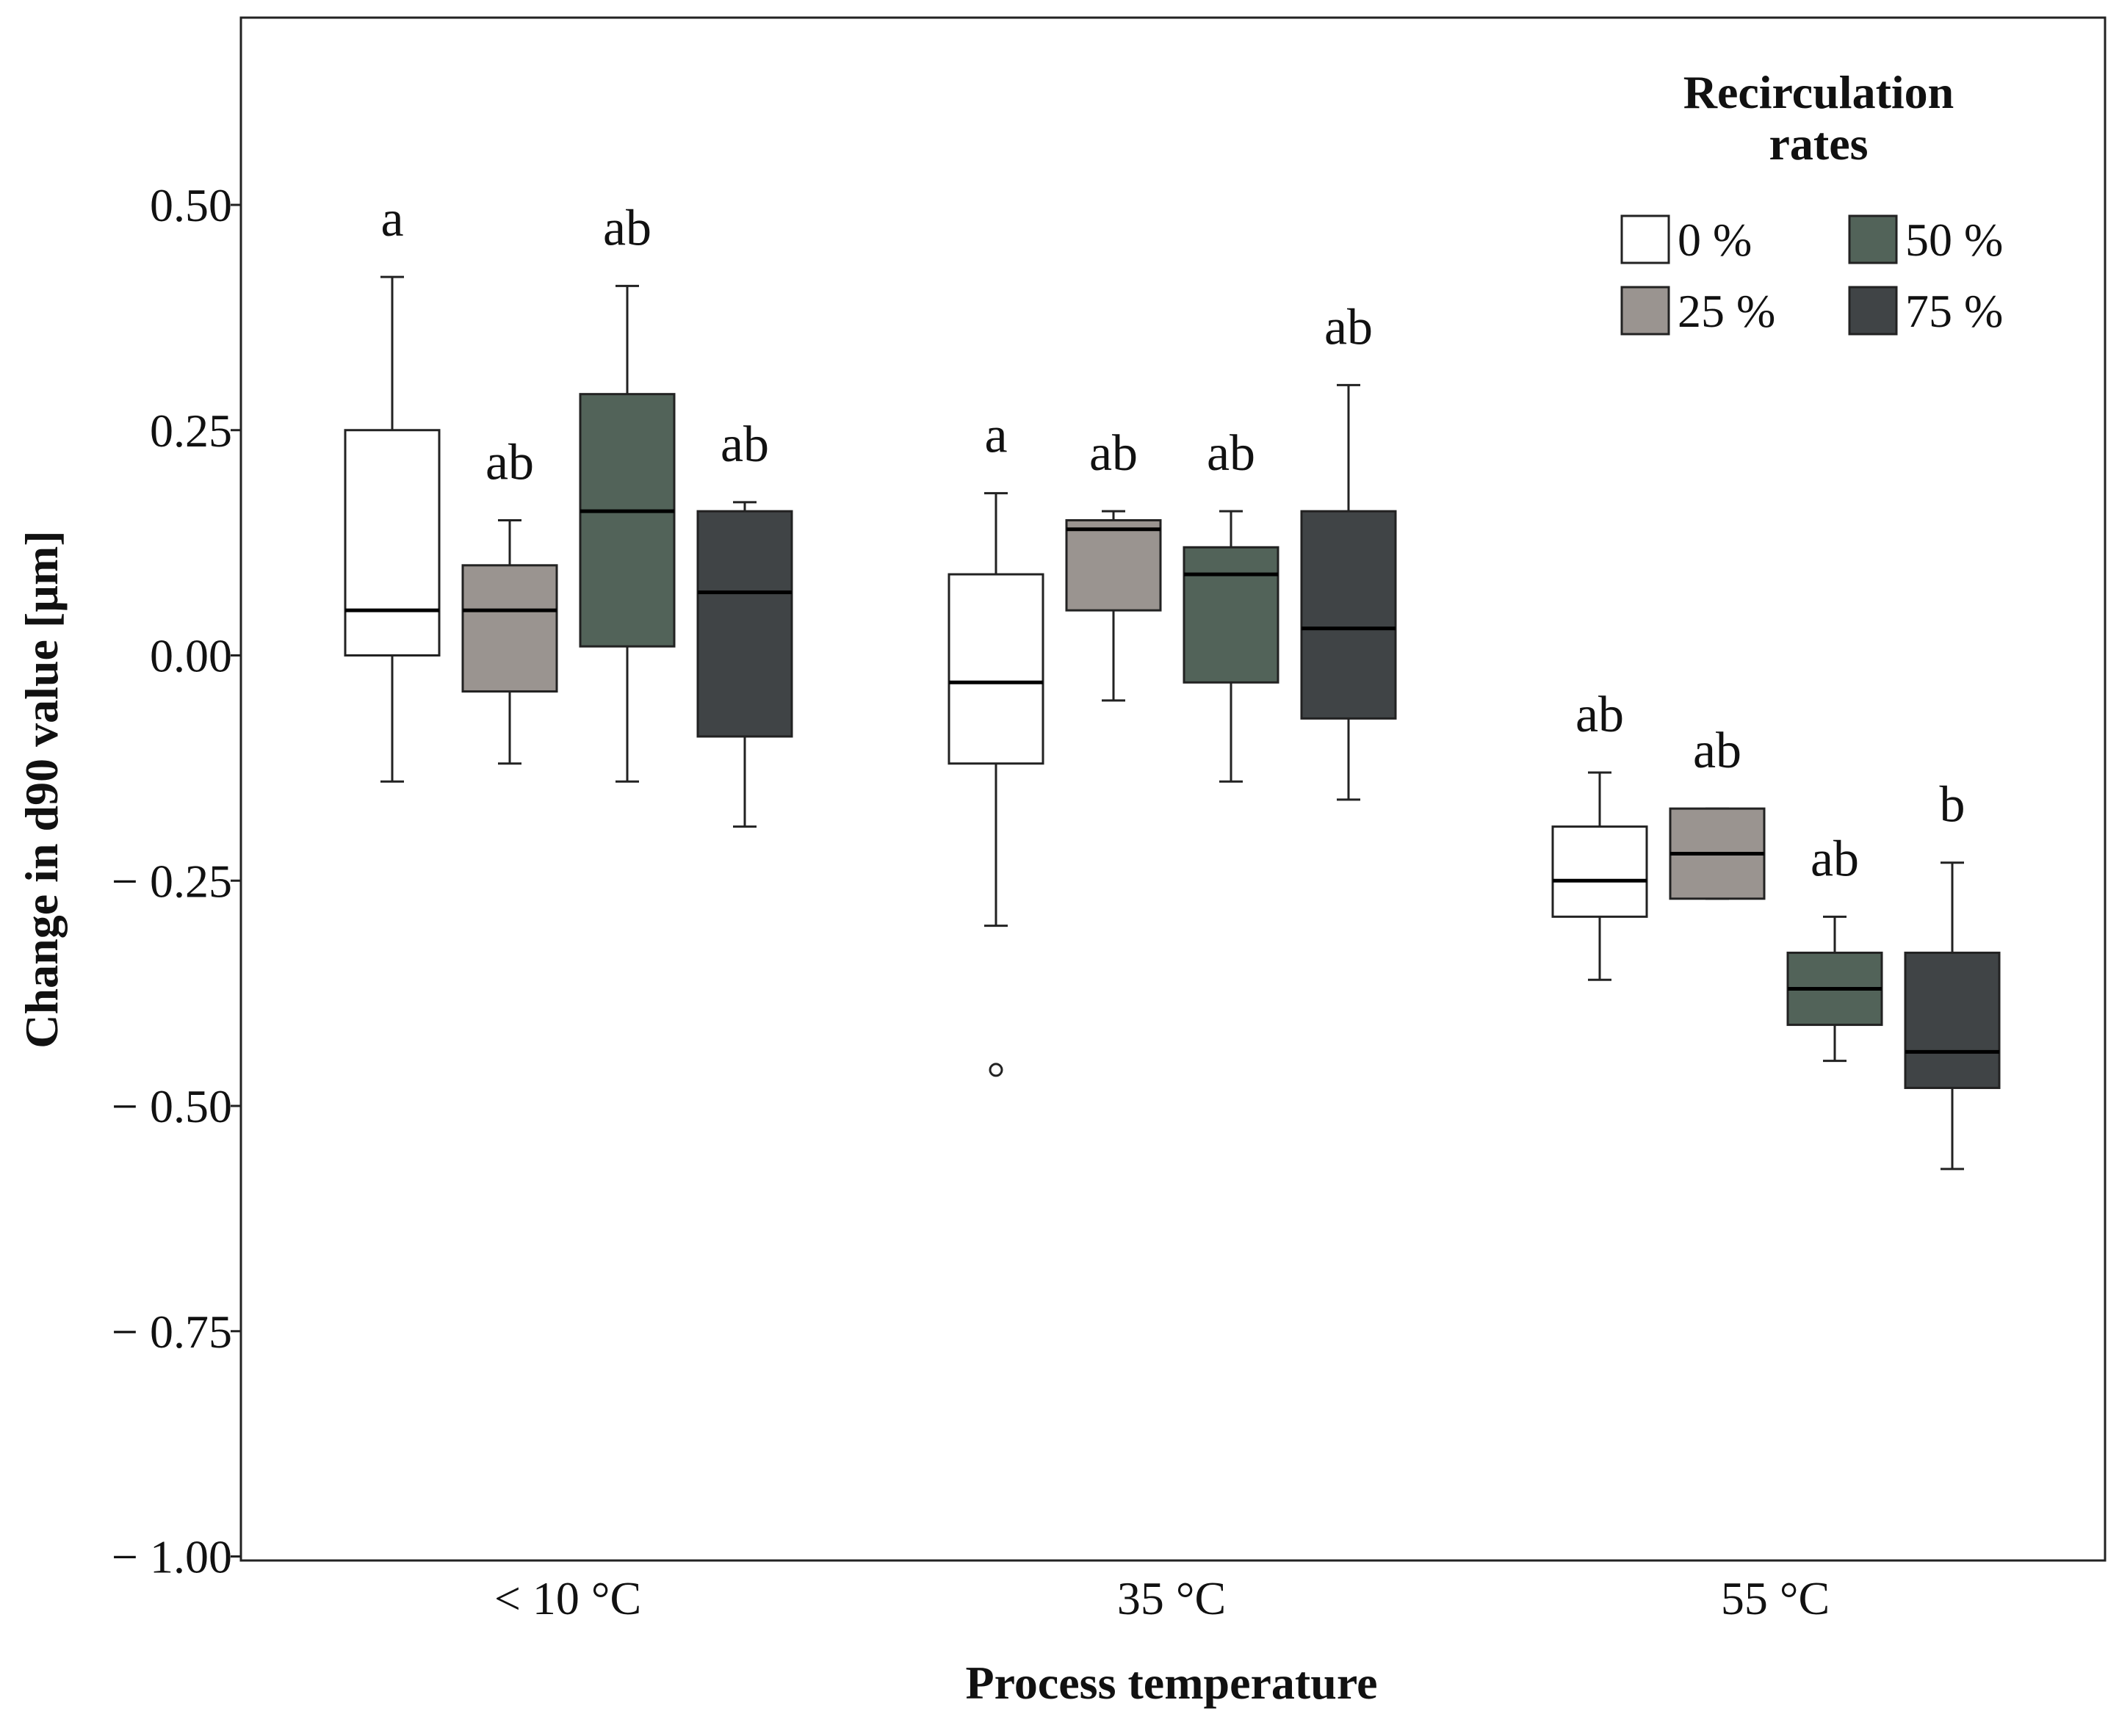 The width and height of the screenshot is (2119, 1736). I want to click on x-axis: < 10 °C 35 °C 55 °C, so click(1162, 1598).